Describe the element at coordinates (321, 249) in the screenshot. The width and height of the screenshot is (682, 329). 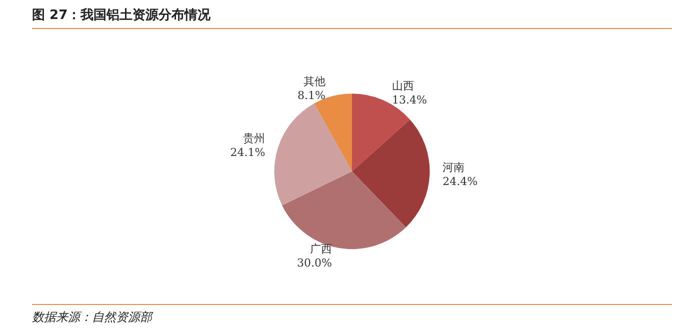
I see `slice-label: 广西` at that location.